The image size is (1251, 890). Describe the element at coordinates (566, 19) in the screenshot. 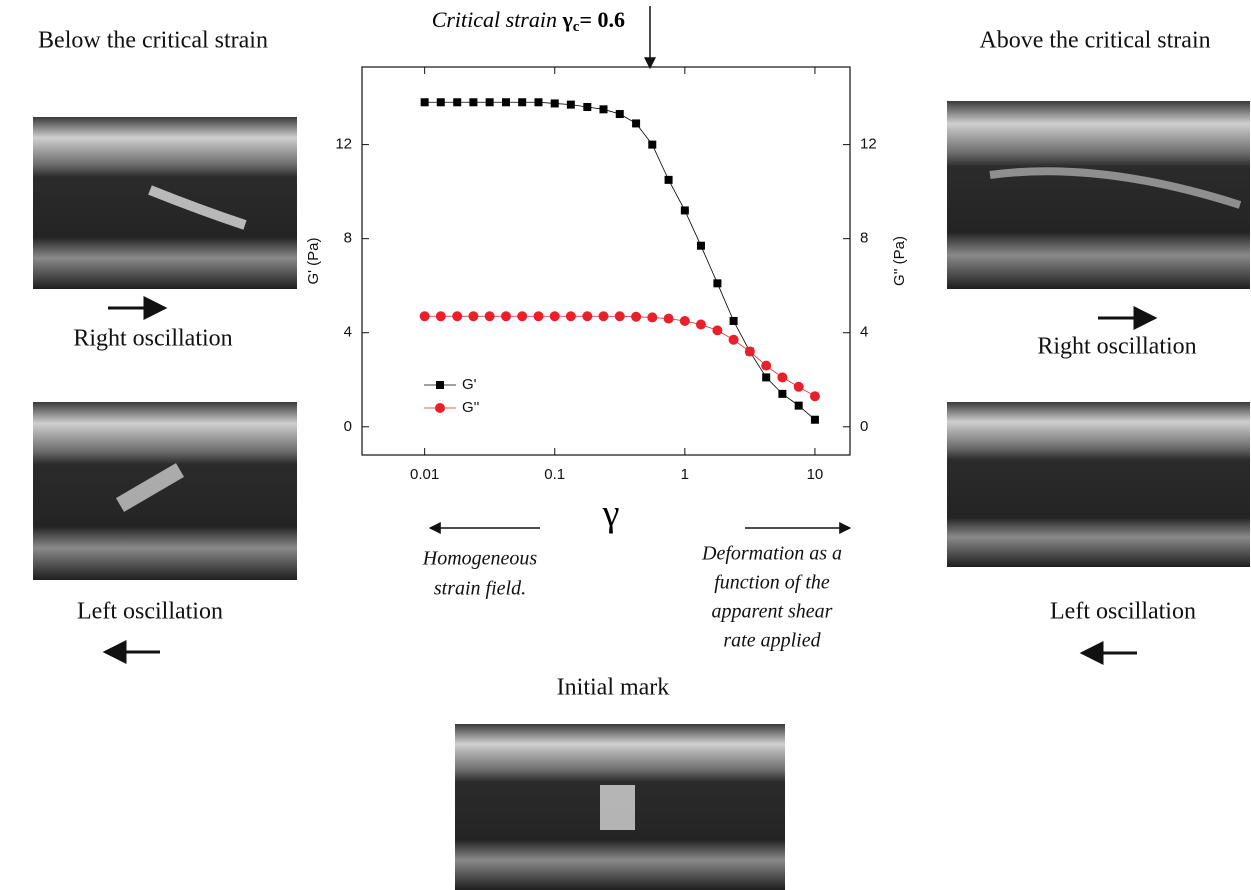

I see `title-part: γ` at that location.